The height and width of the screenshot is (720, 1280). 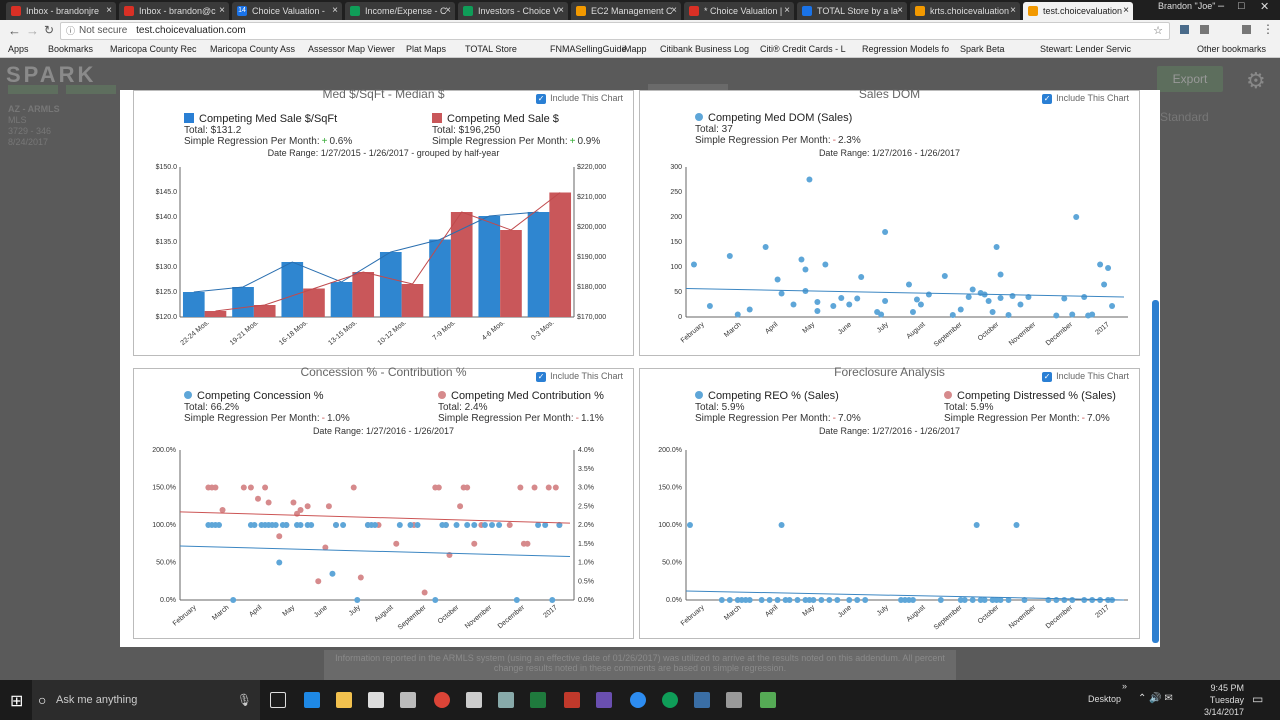 What do you see at coordinates (442, 700) in the screenshot?
I see `chrome-icon` at bounding box center [442, 700].